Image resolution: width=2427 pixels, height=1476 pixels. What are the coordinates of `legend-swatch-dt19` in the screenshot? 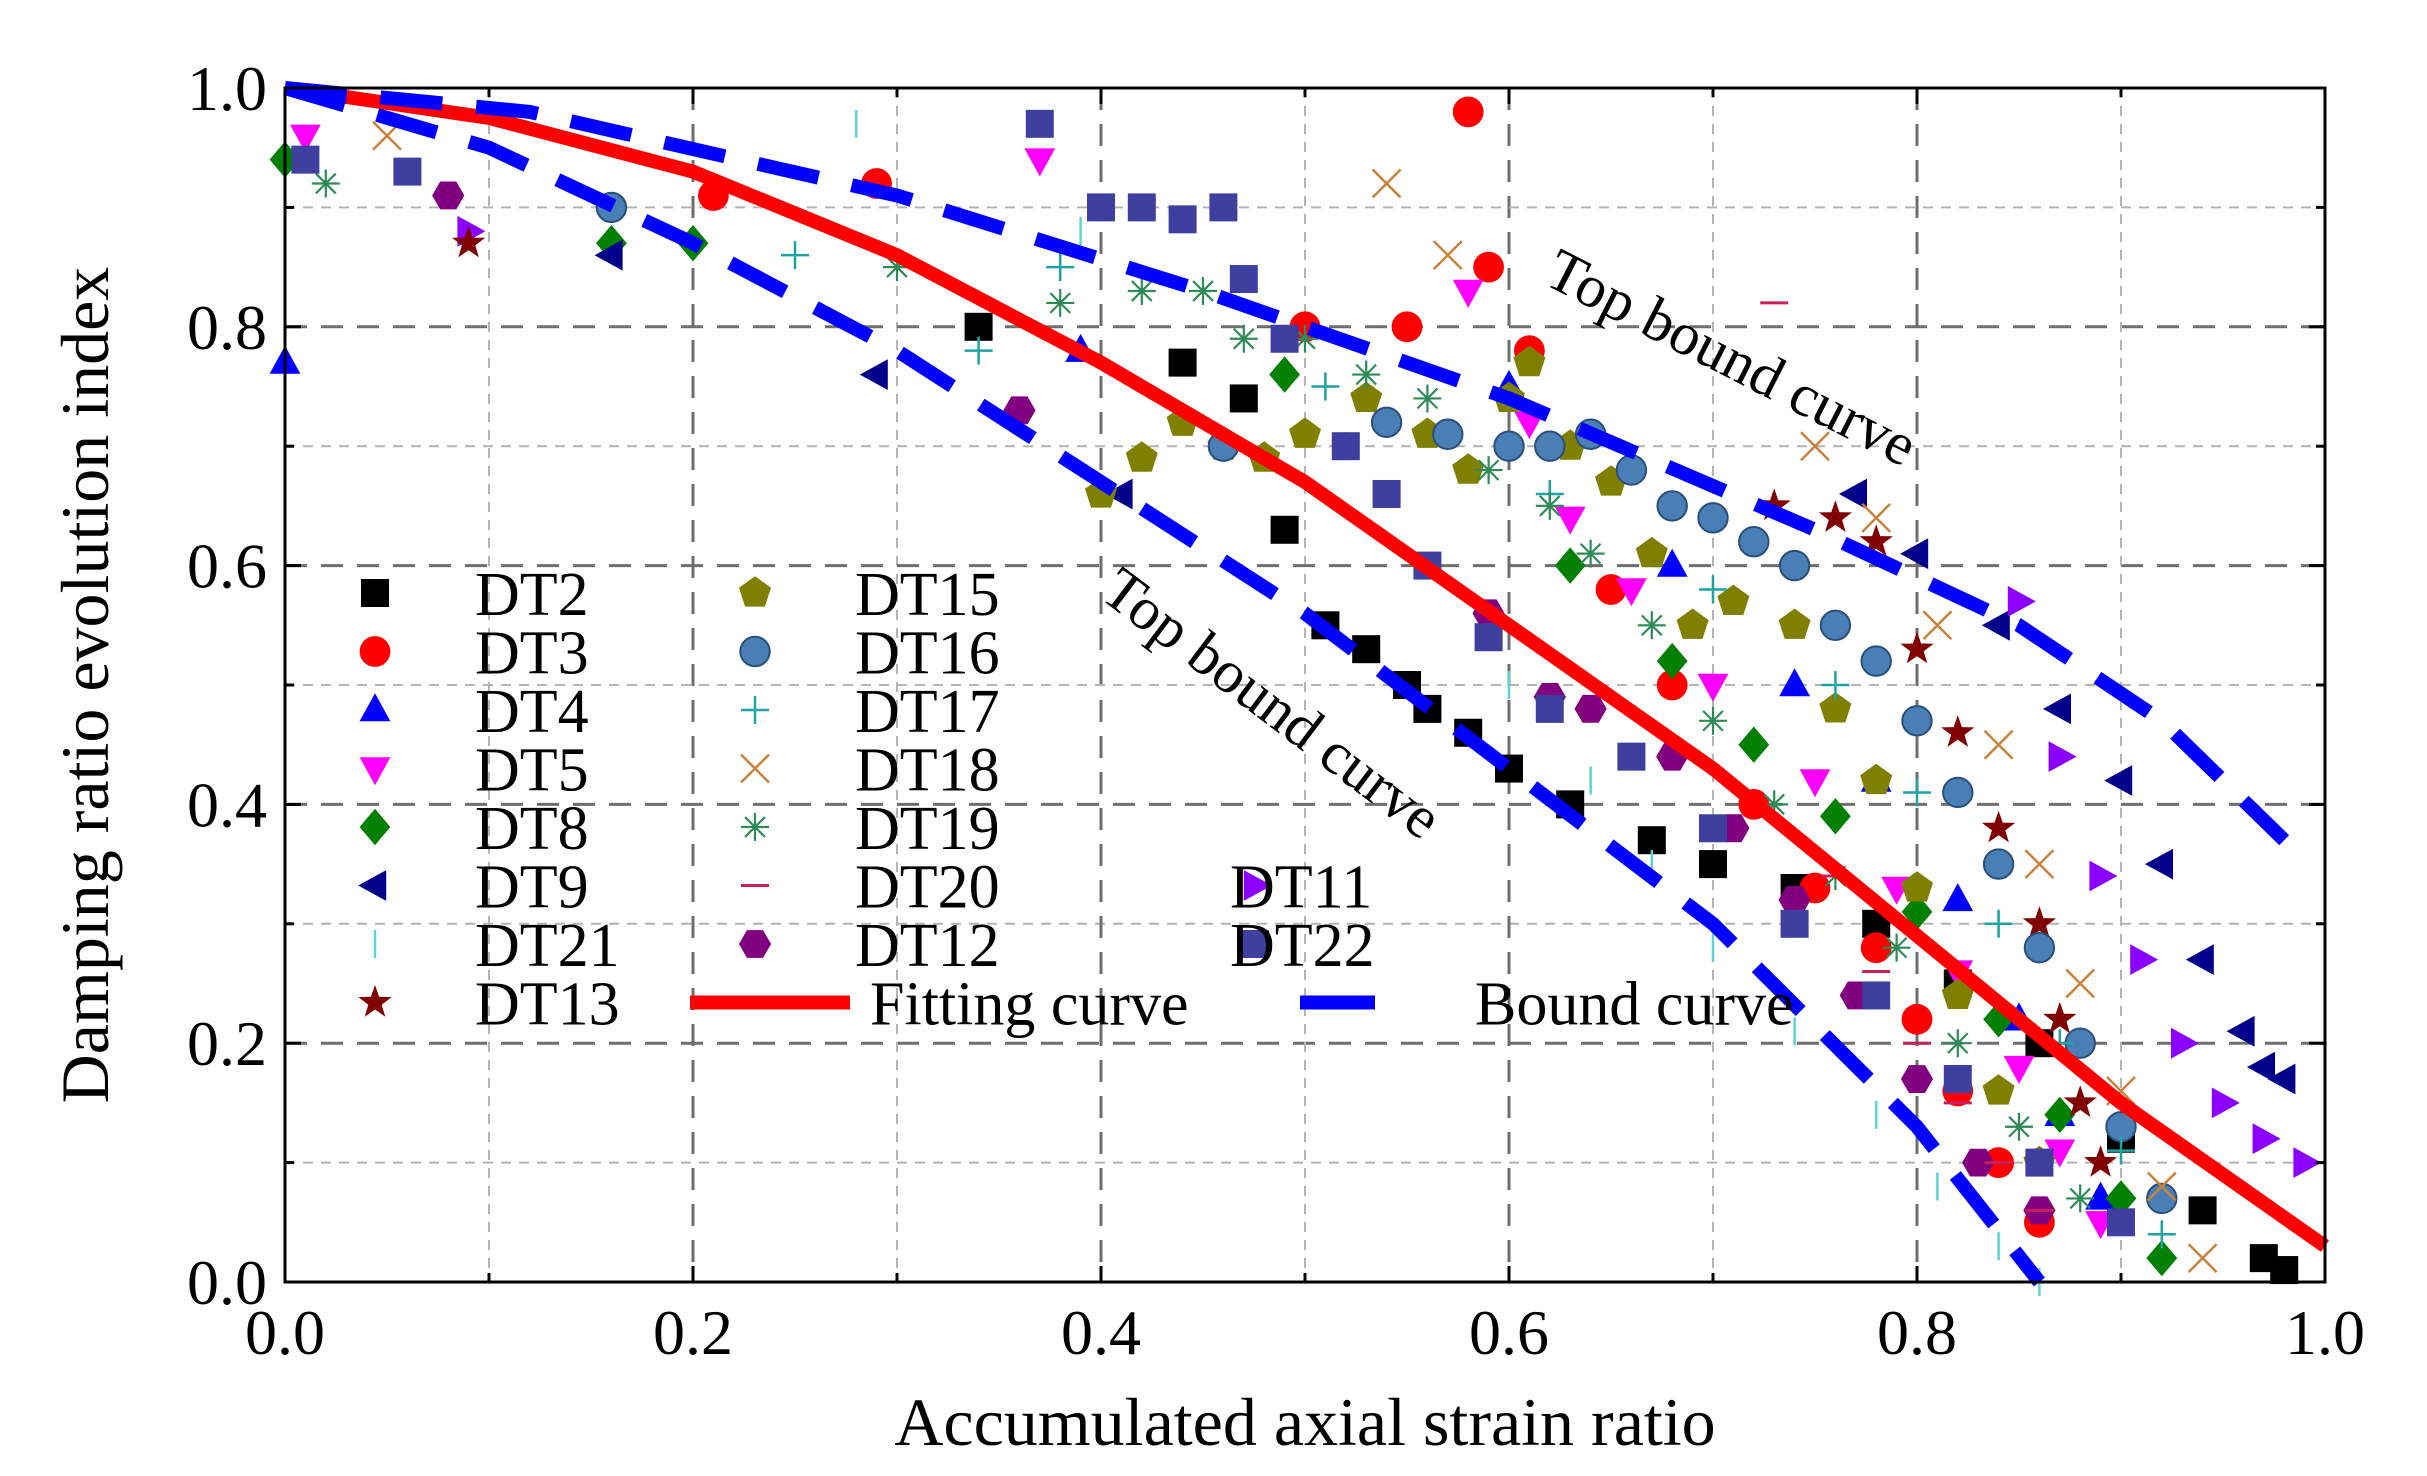 It's located at (755, 827).